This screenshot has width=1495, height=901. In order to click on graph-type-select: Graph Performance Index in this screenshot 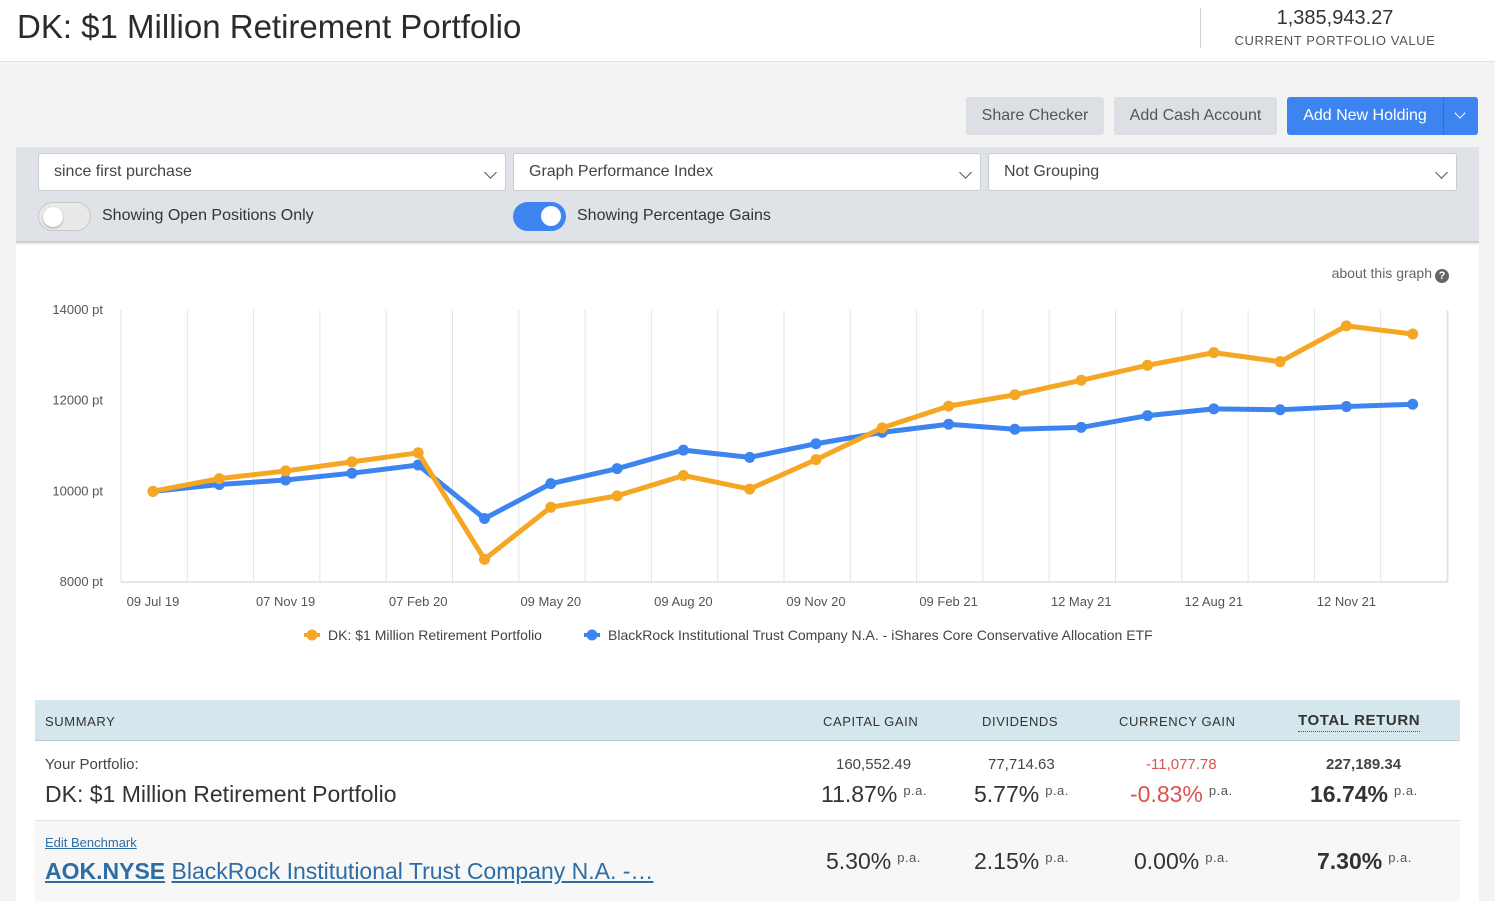, I will do `click(747, 172)`.